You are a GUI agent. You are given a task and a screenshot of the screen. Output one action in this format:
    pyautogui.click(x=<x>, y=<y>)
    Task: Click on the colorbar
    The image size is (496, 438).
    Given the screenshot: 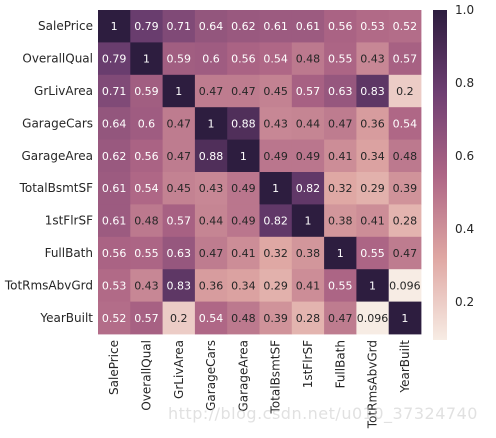 What is the action you would take?
    pyautogui.click(x=440, y=175)
    